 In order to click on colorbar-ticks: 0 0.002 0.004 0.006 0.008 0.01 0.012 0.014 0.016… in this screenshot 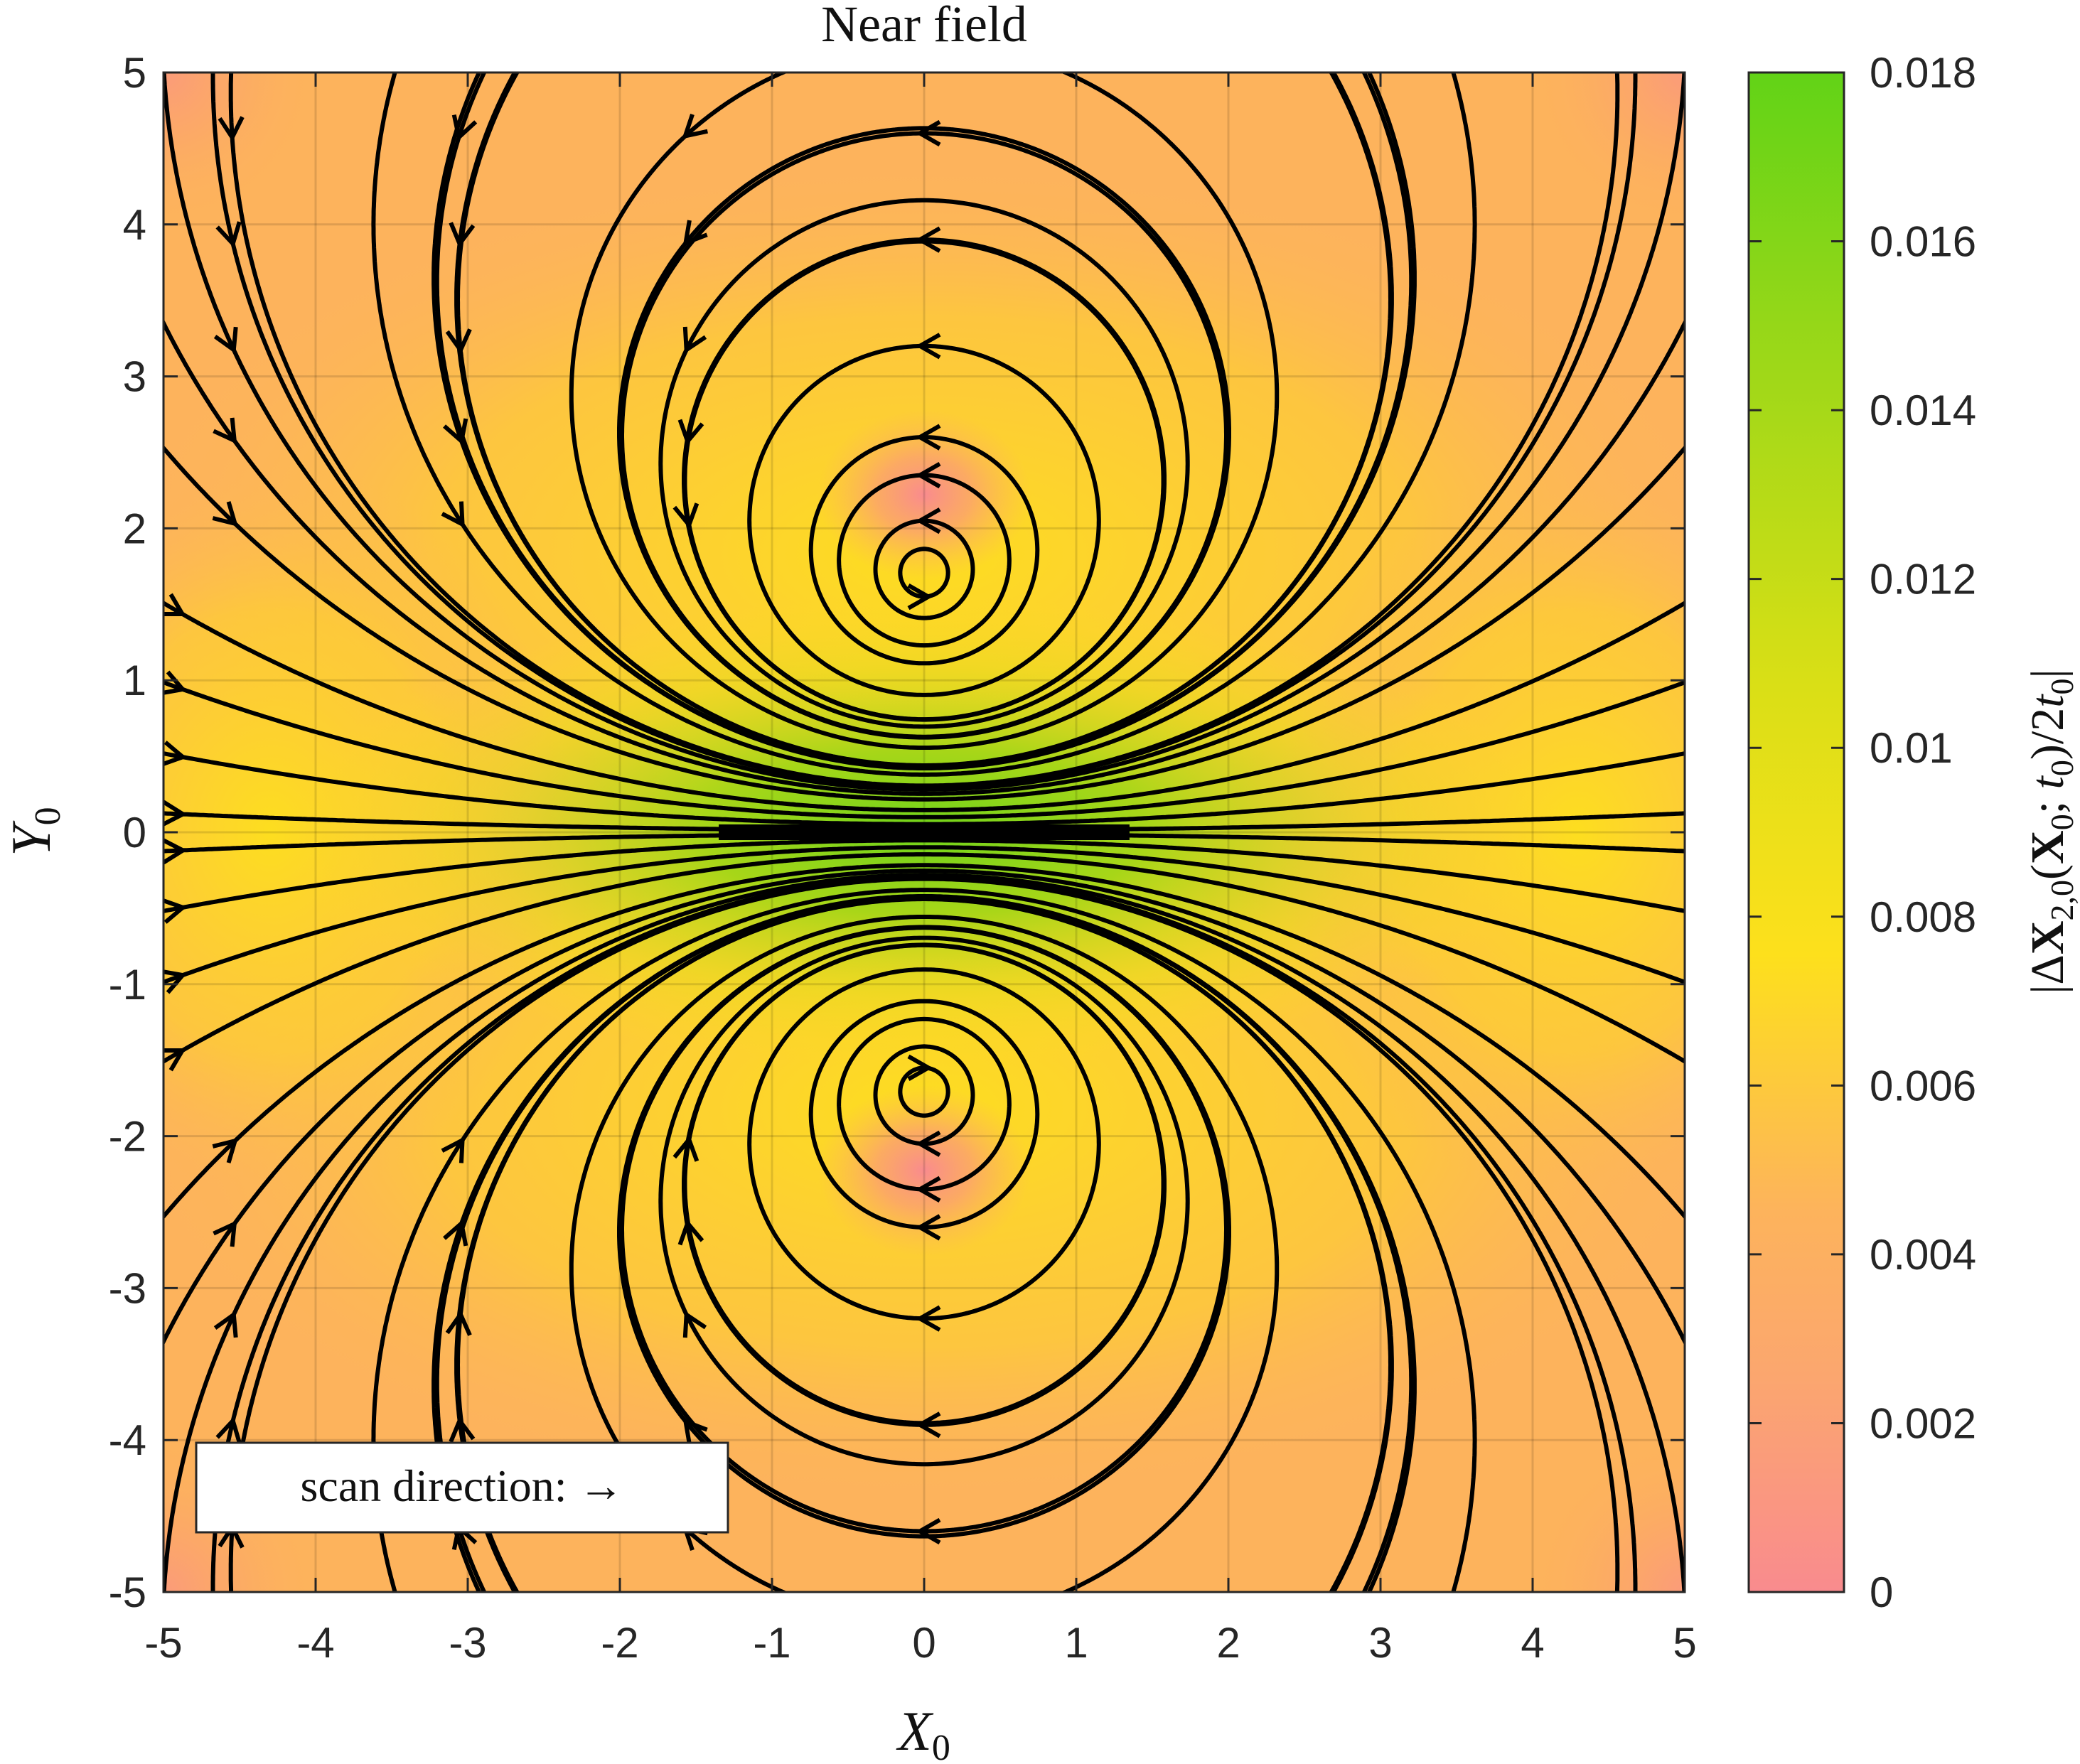, I will do `click(1863, 832)`.